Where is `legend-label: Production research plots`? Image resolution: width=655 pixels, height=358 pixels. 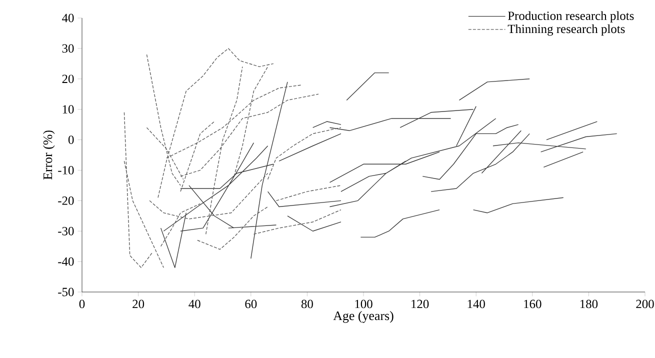
legend-label: Production research plots is located at coordinates (571, 17).